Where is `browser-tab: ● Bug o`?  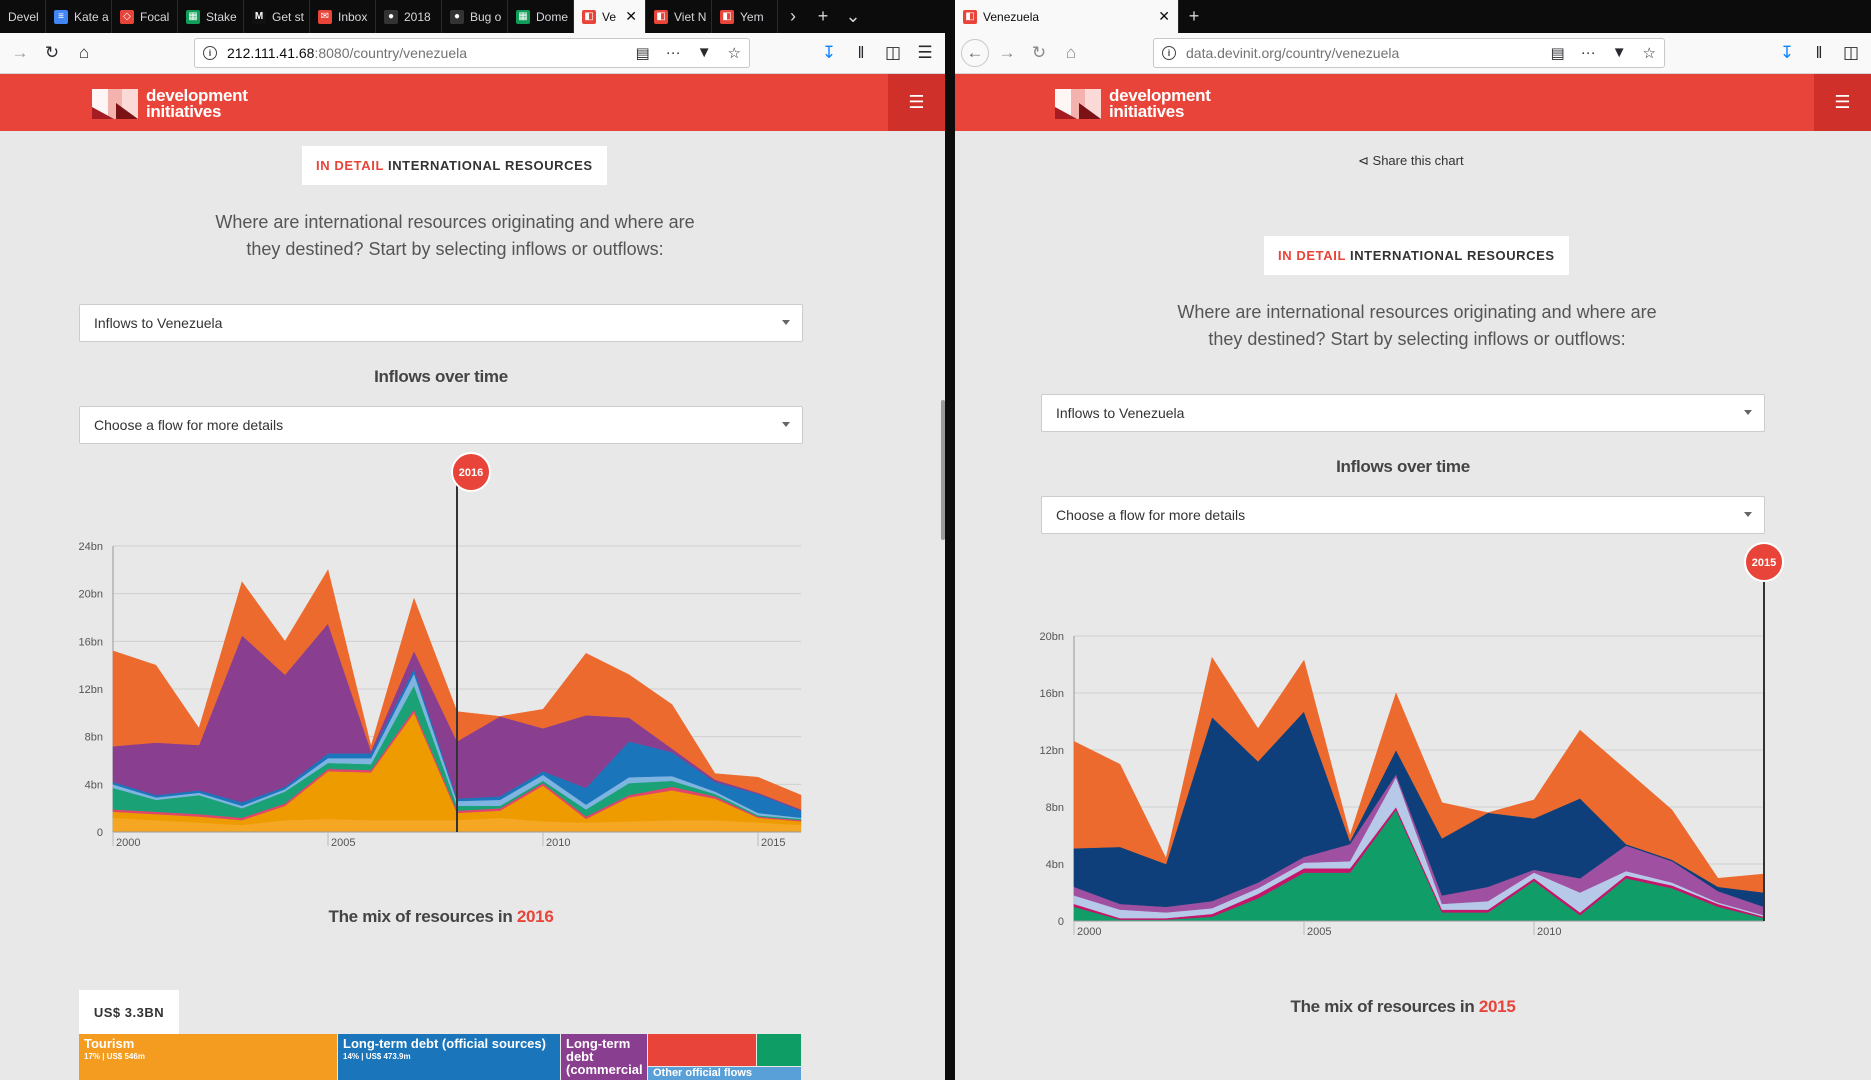
browser-tab: ● Bug o is located at coordinates (475, 16).